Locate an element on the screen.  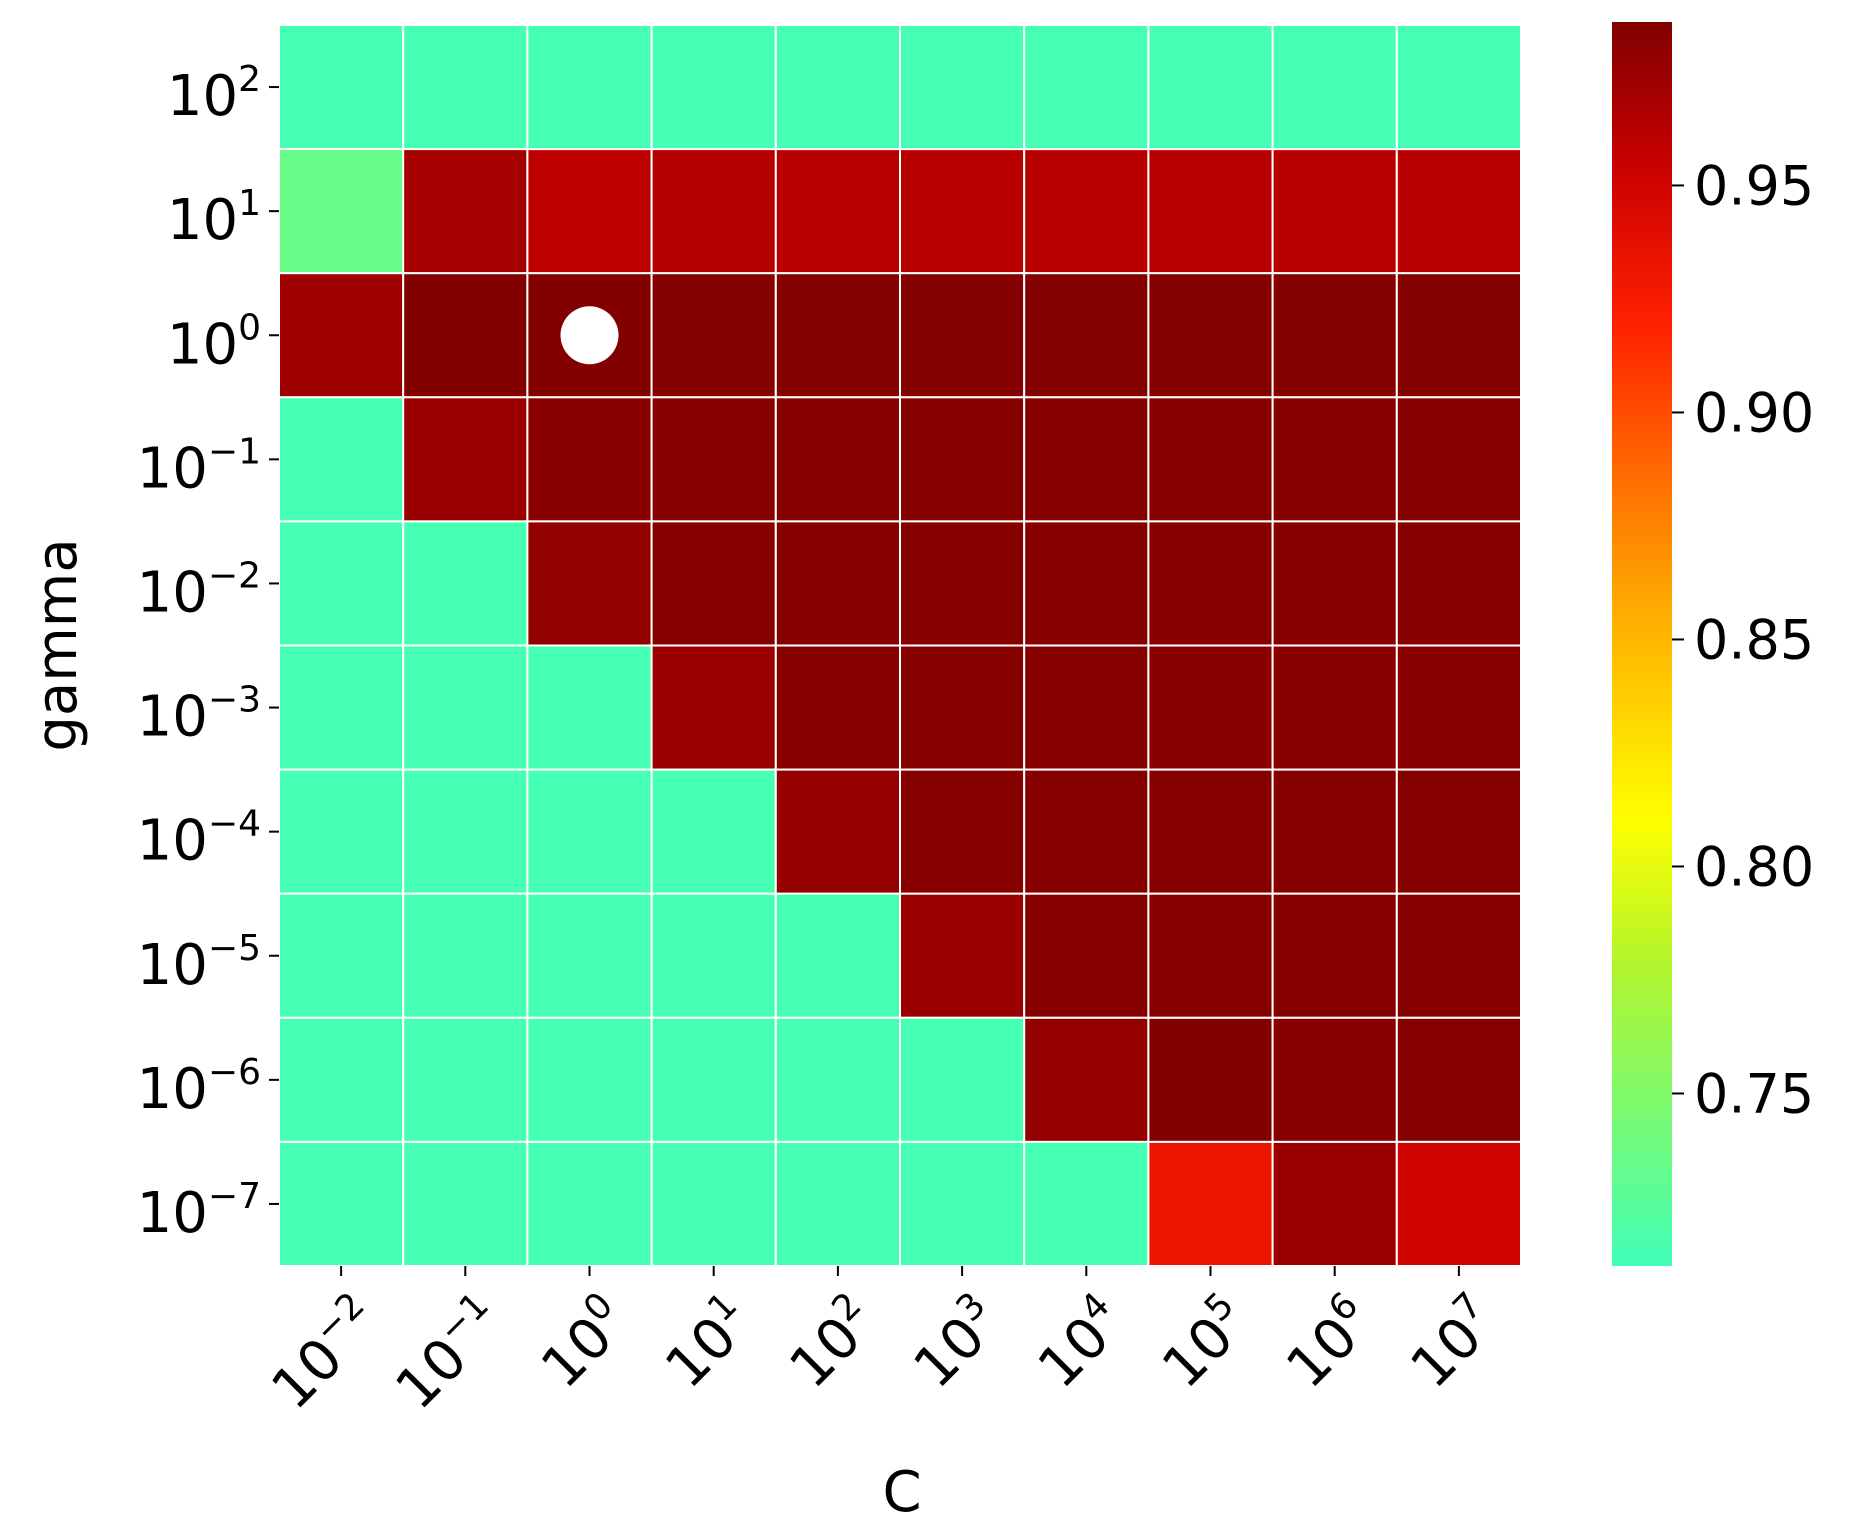
colorbar-tick-label: 0.85 is located at coordinates (1754, 639).